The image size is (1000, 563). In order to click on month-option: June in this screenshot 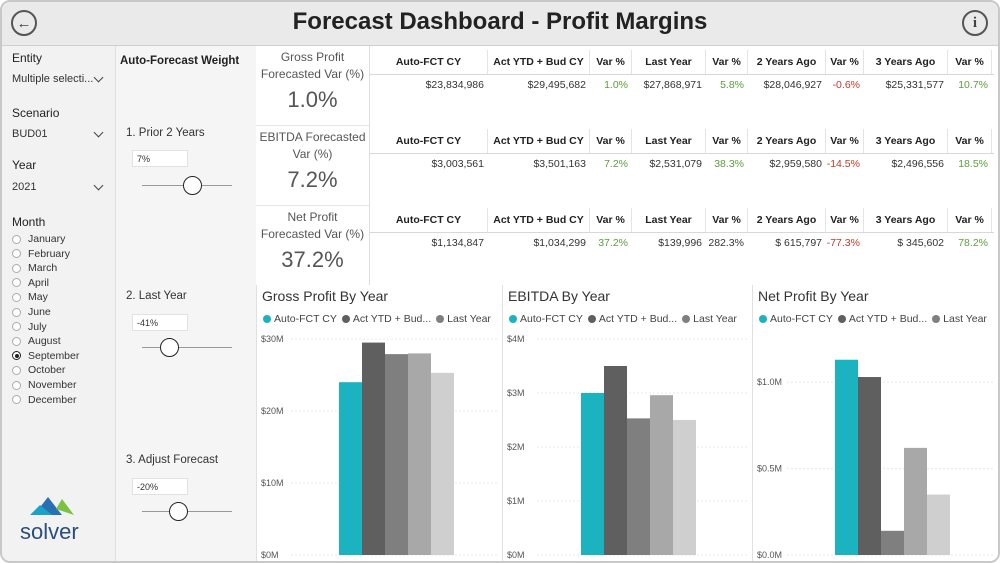, I will do `click(31, 312)`.